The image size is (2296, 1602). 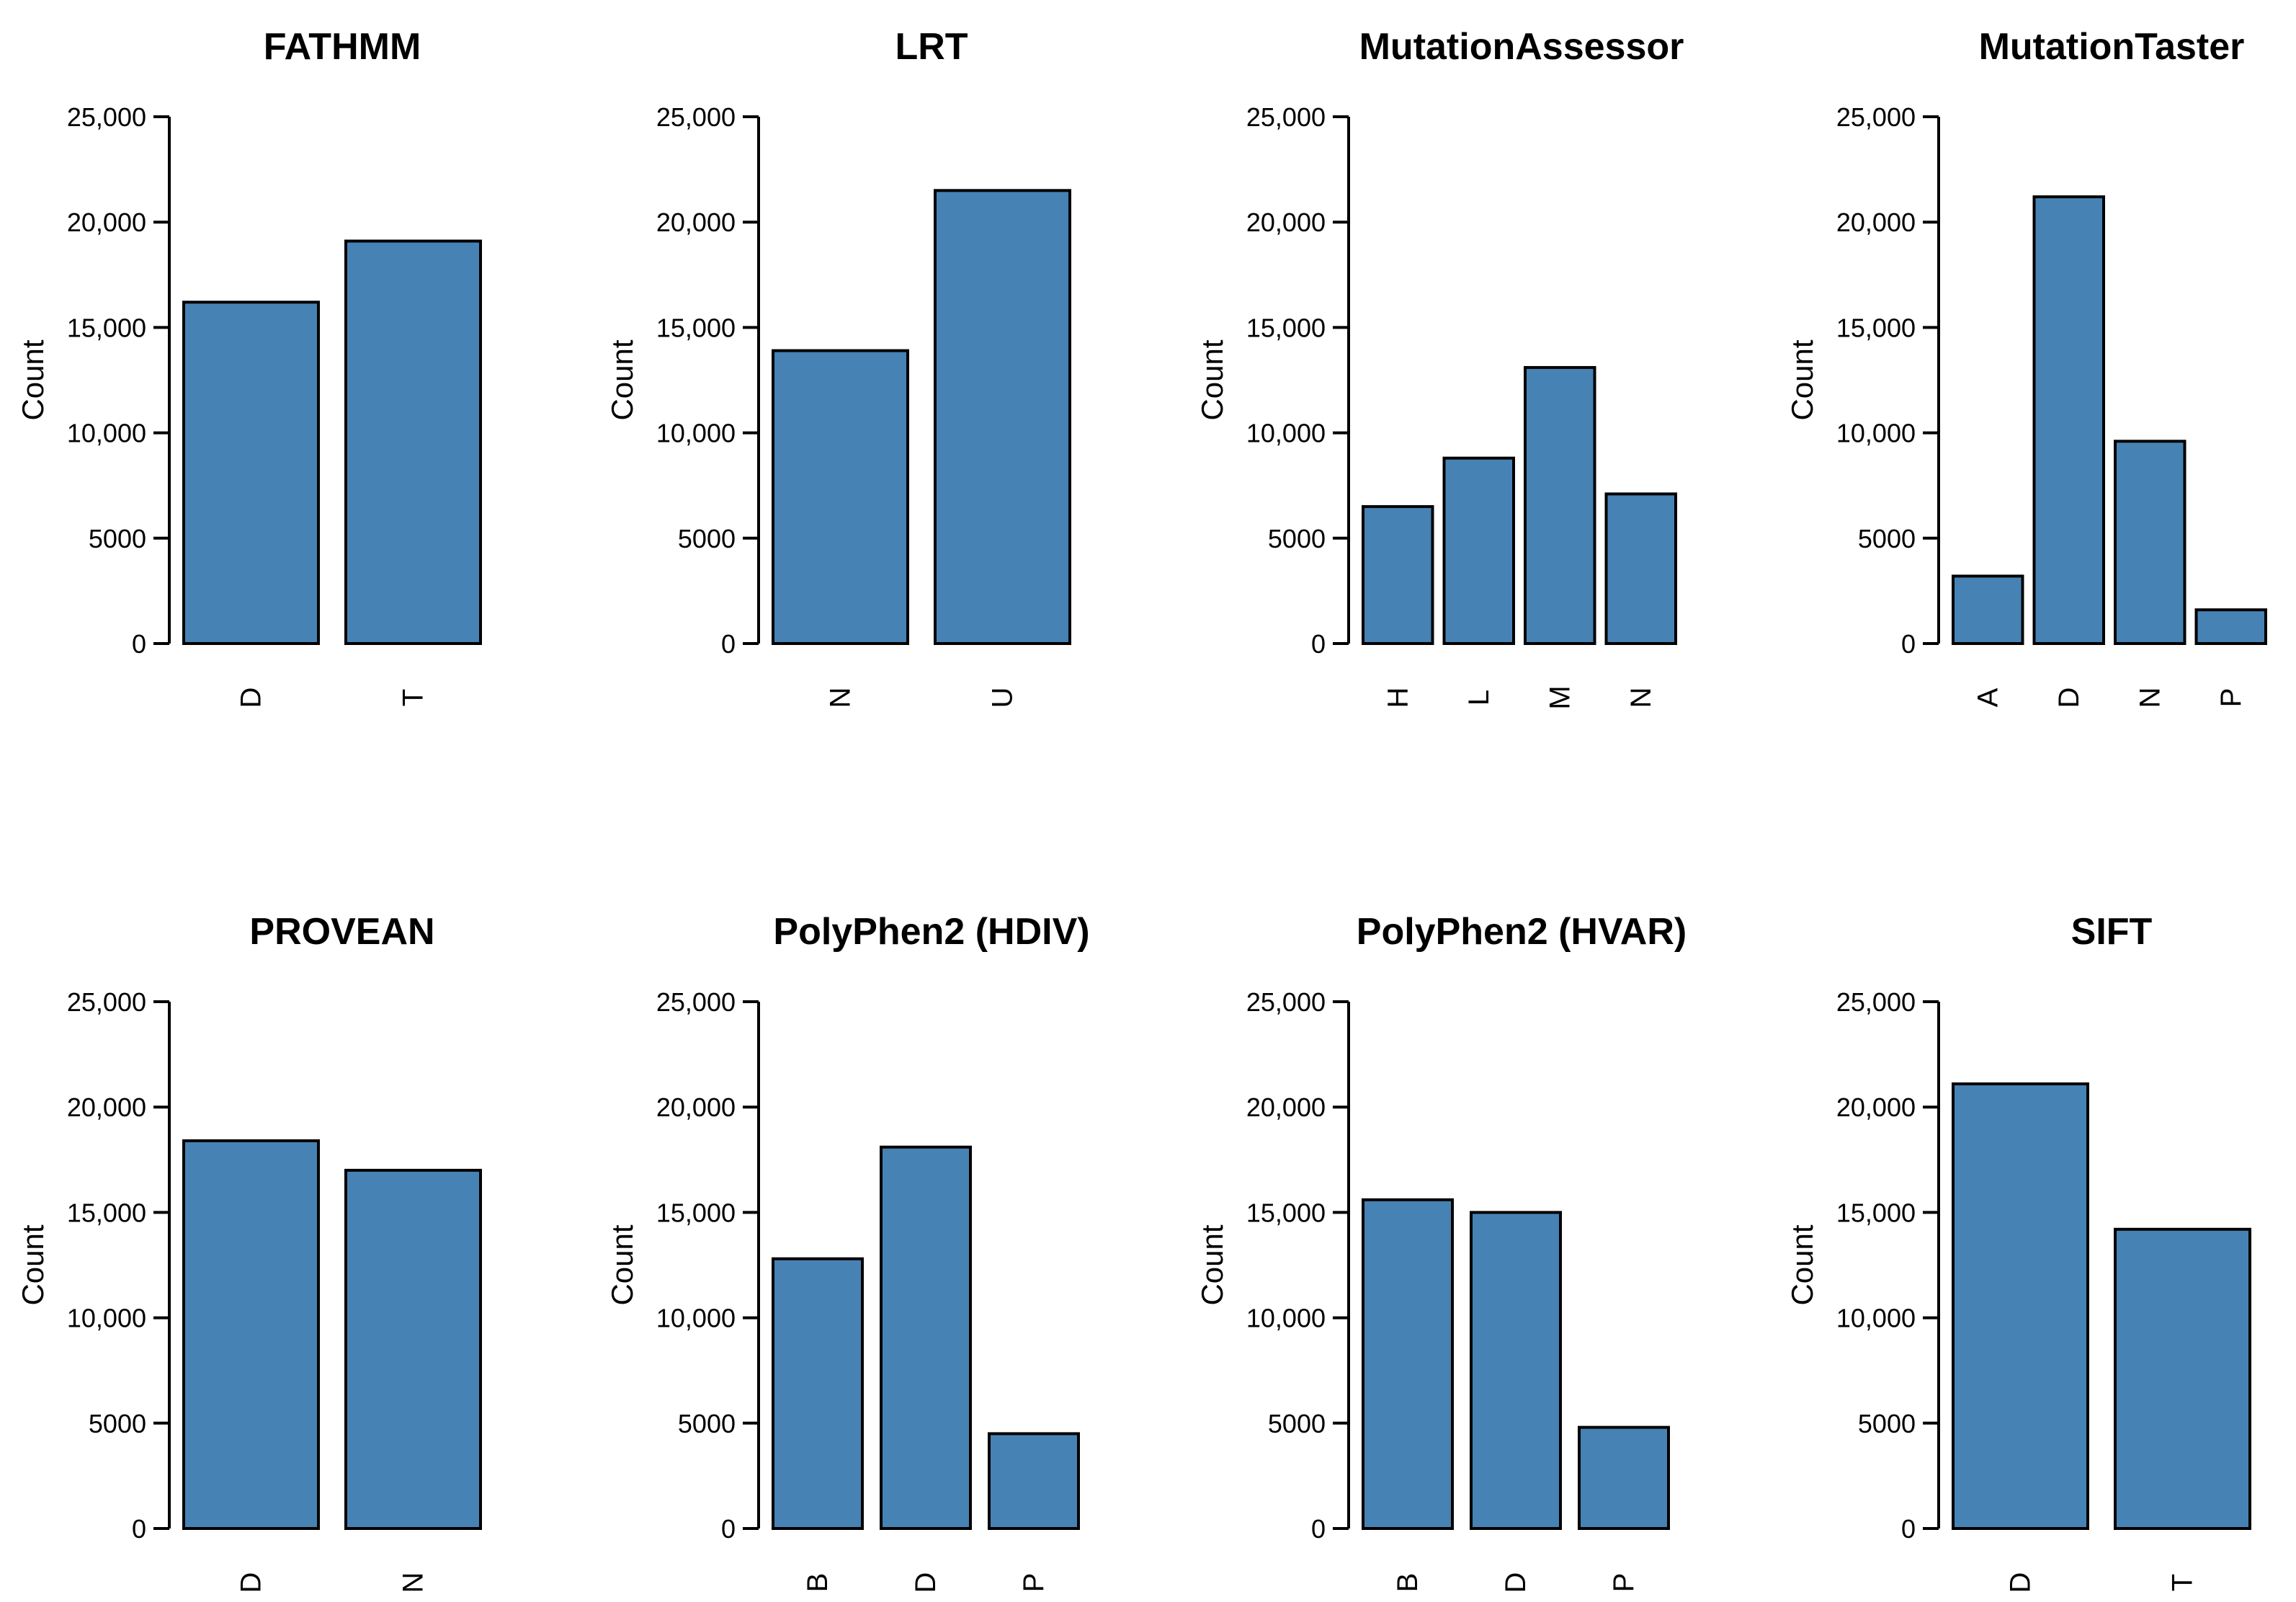 What do you see at coordinates (1521, 47) in the screenshot?
I see `chart-title: MutationAssessor` at bounding box center [1521, 47].